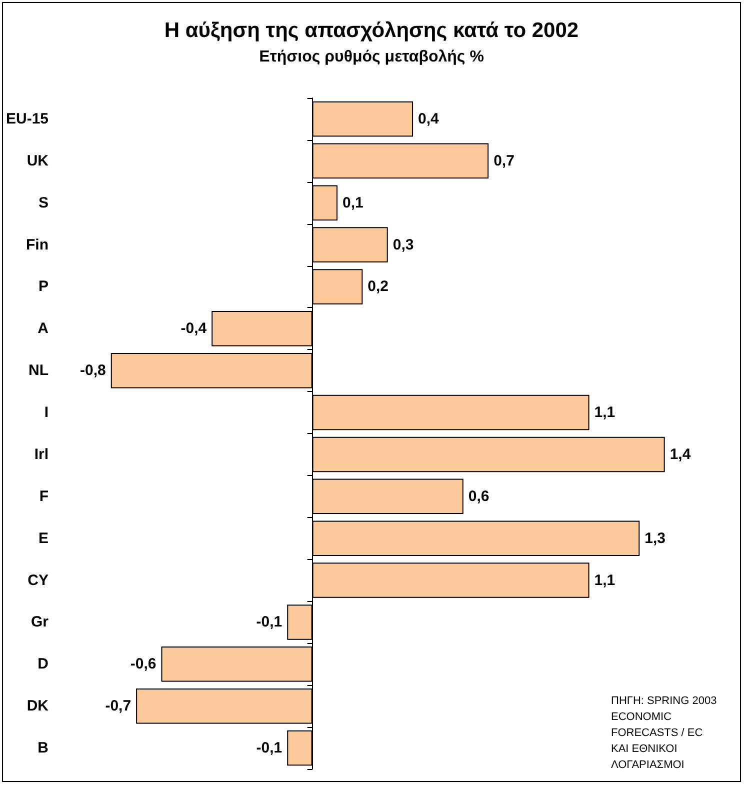 The width and height of the screenshot is (745, 786). Describe the element at coordinates (118, 706) in the screenshot. I see `data-label: -0,7` at that location.